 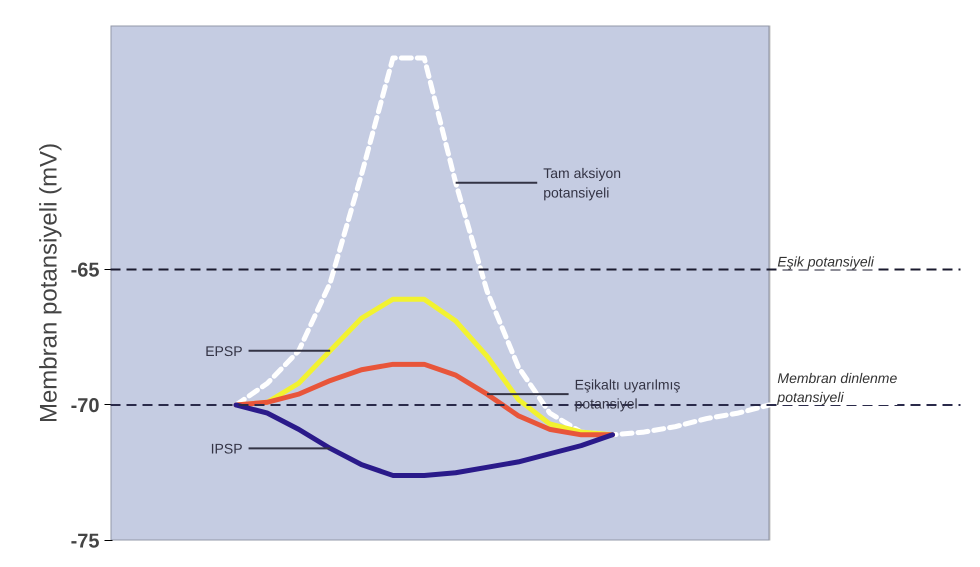 I want to click on y-axis-title: Membran potansiyeli (mV), so click(x=49, y=283).